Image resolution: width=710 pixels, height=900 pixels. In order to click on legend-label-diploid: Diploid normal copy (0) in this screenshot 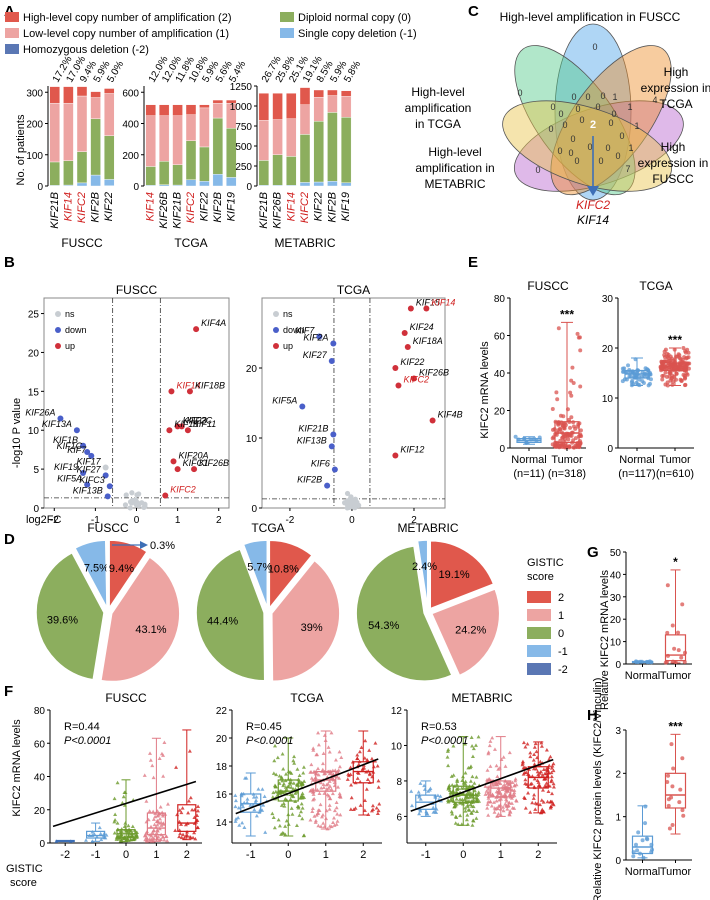, I will do `click(354, 18)`.